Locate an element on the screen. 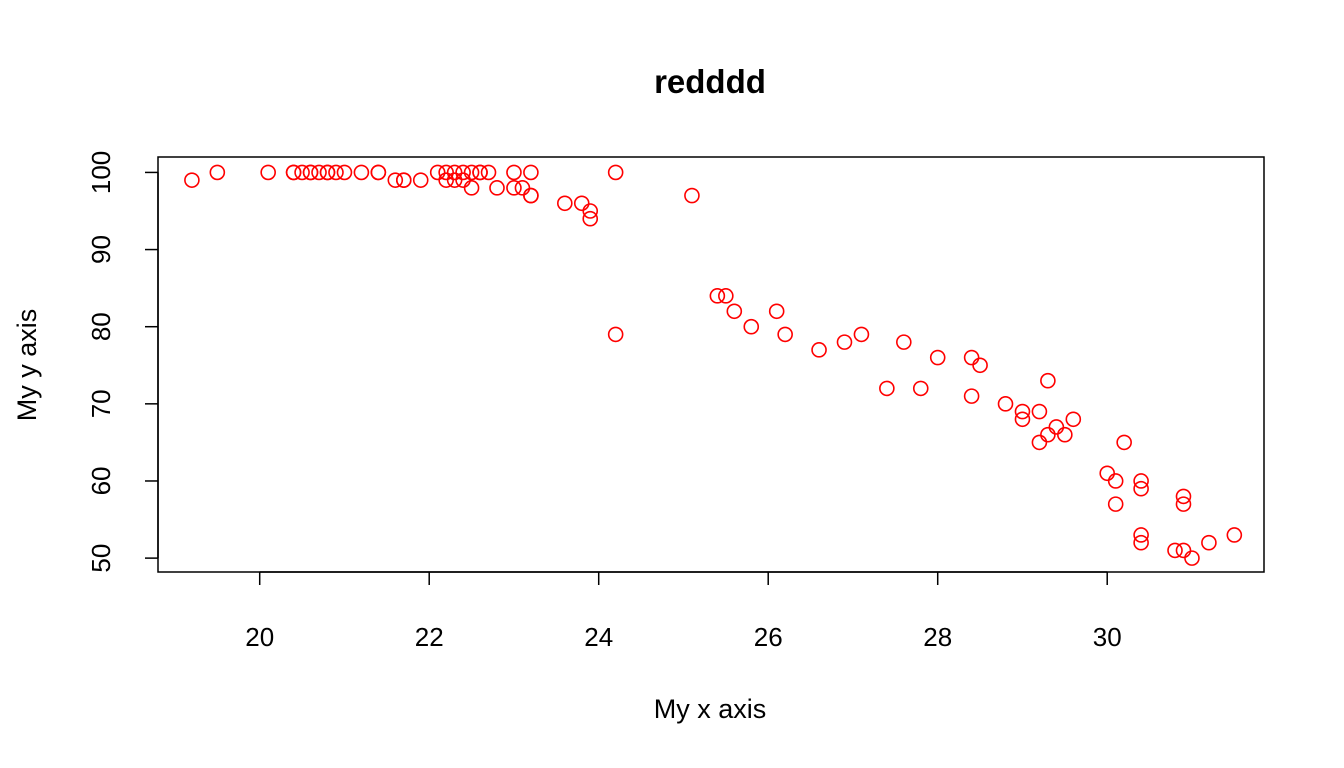 The height and width of the screenshot is (768, 1344). x-tick-label: 24 is located at coordinates (598, 637).